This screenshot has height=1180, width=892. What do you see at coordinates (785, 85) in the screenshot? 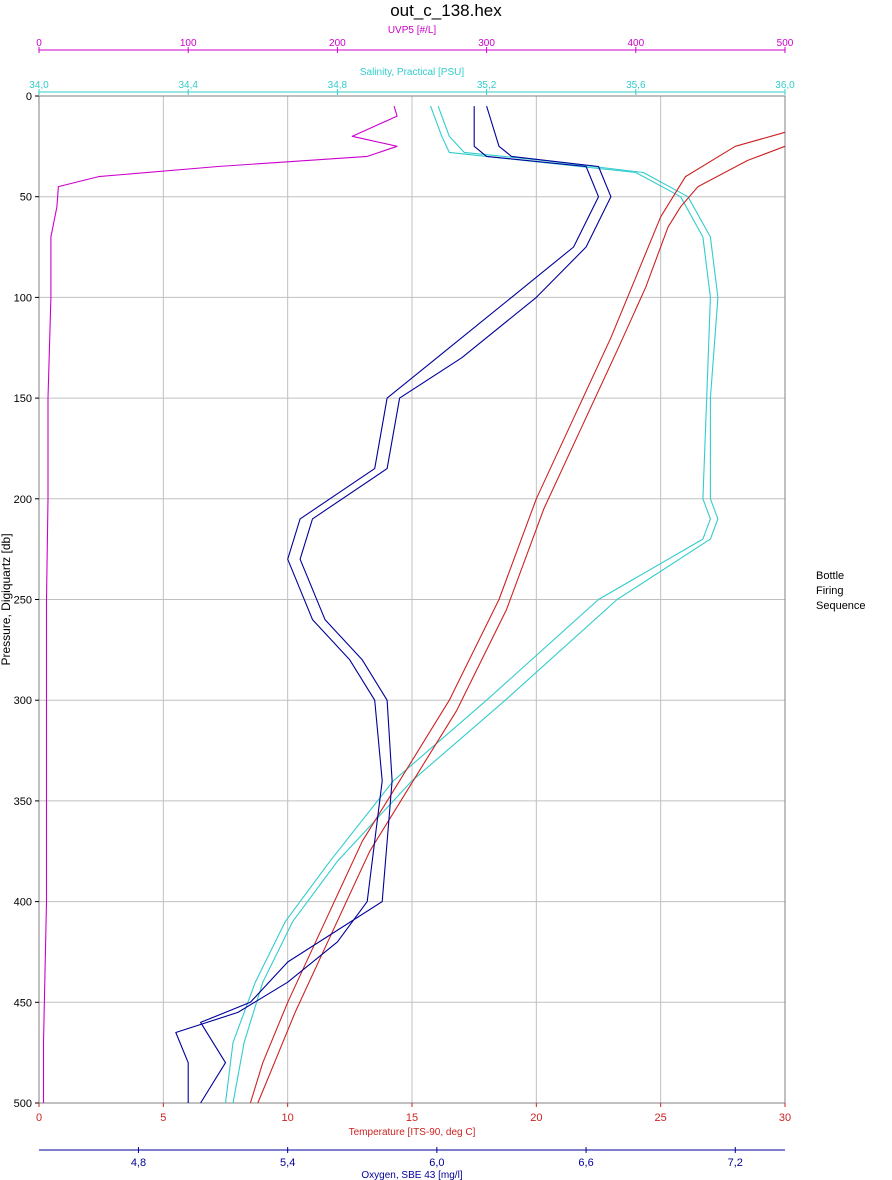
I see `salinity-tick-label: 36,0` at bounding box center [785, 85].